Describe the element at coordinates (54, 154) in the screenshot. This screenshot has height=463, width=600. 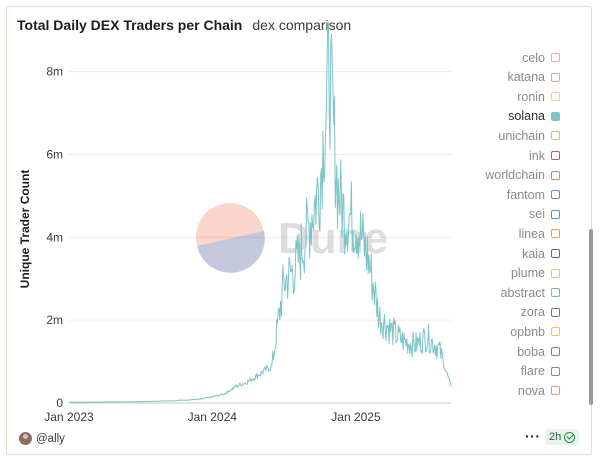
I see `y-tick-label: 6m` at that location.